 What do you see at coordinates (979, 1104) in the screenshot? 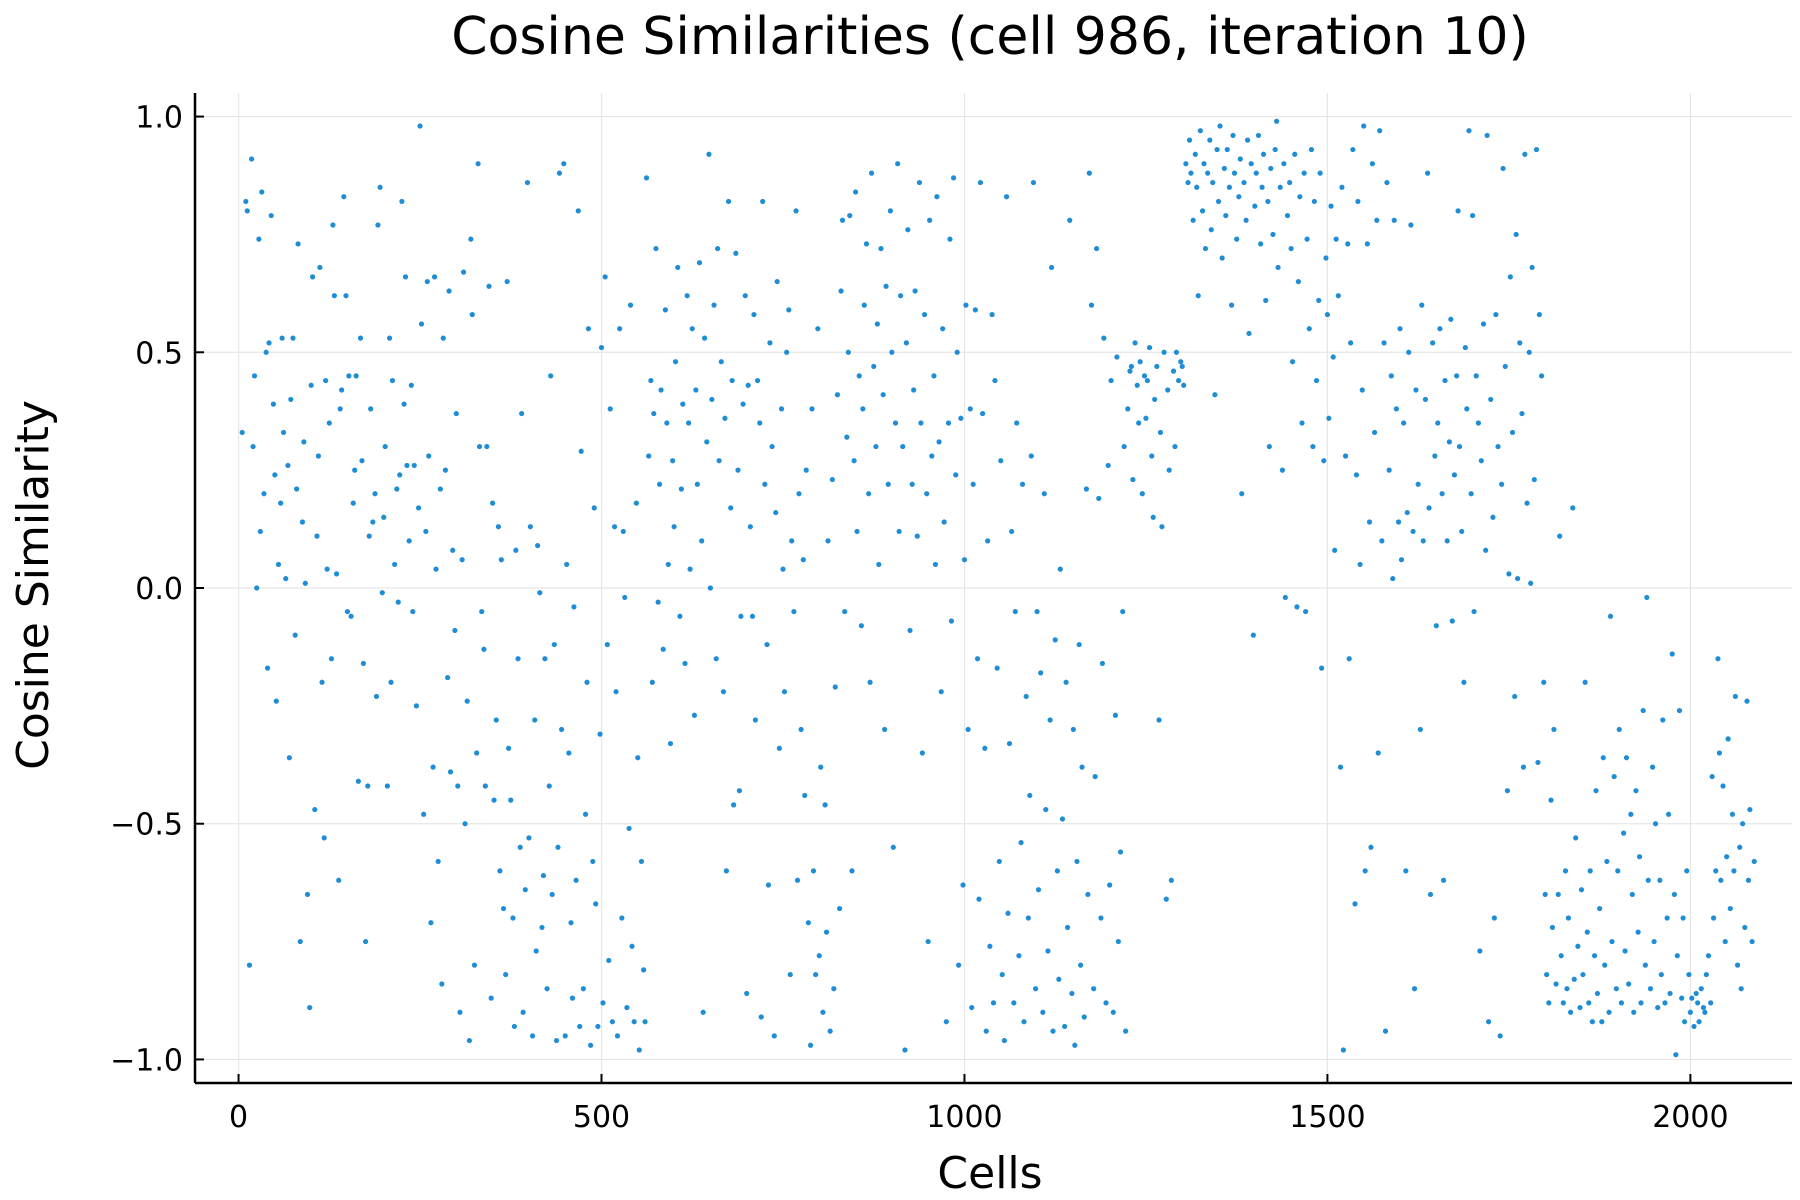
I see `x-axis-ticks: 0 500 1000 1500 2000` at bounding box center [979, 1104].